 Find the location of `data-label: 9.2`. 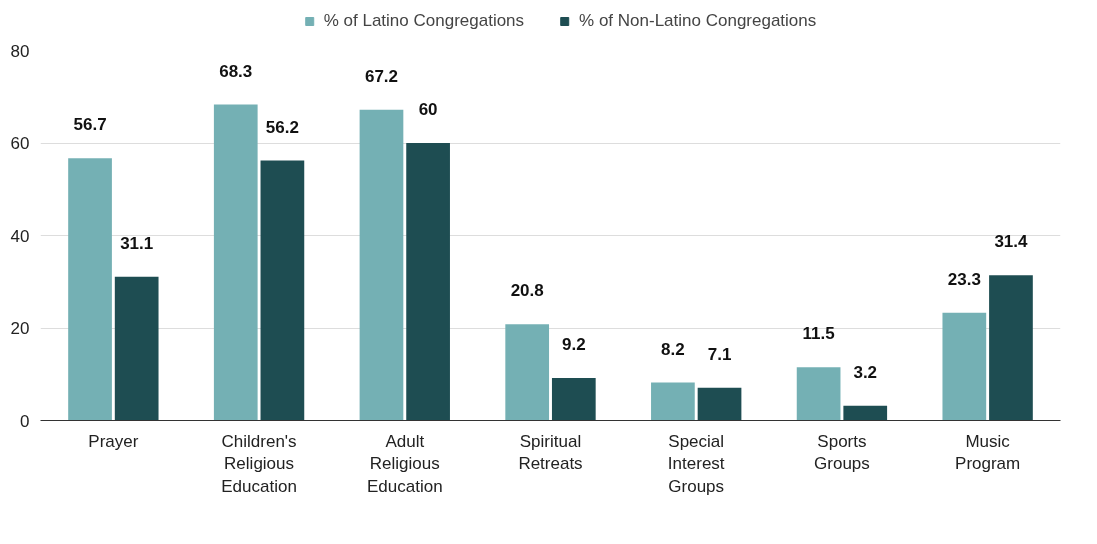

data-label: 9.2 is located at coordinates (574, 344).